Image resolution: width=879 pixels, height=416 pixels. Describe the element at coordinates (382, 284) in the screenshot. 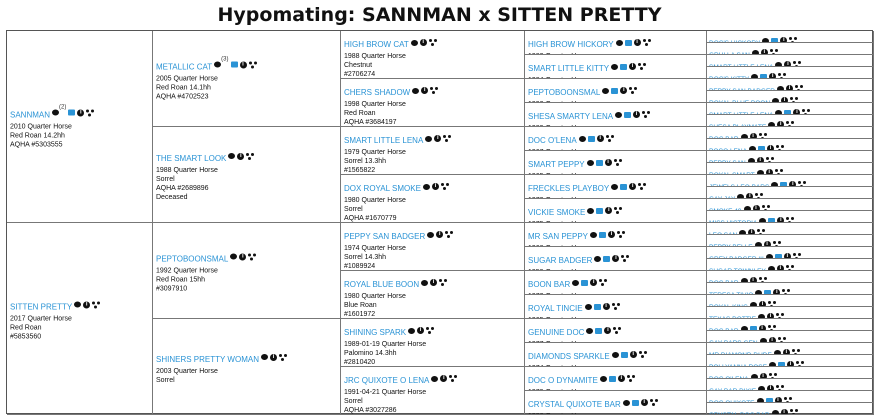

I see `horse-name-link: ROYAL BLUE BOON` at that location.